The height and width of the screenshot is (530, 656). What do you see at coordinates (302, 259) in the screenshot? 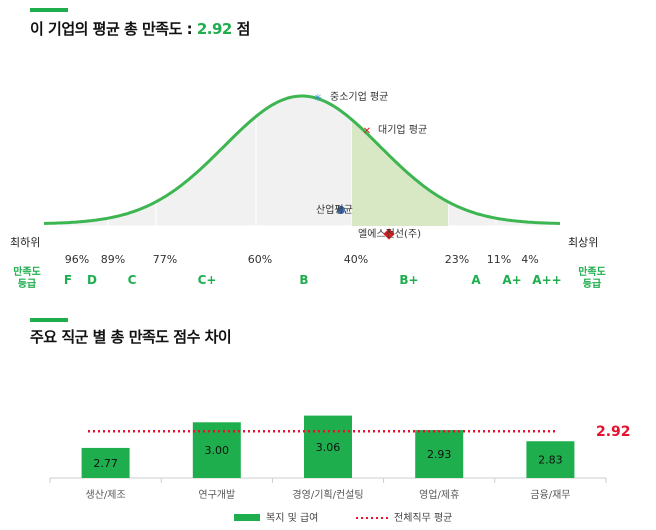
I see `percentile-labels: 96% 89% 77% 60% 40% 23% 11% 4%` at bounding box center [302, 259].